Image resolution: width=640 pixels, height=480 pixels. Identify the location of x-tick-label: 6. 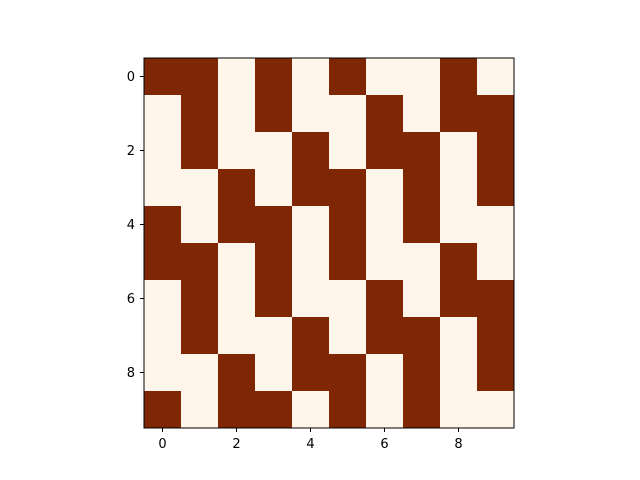
(384, 444).